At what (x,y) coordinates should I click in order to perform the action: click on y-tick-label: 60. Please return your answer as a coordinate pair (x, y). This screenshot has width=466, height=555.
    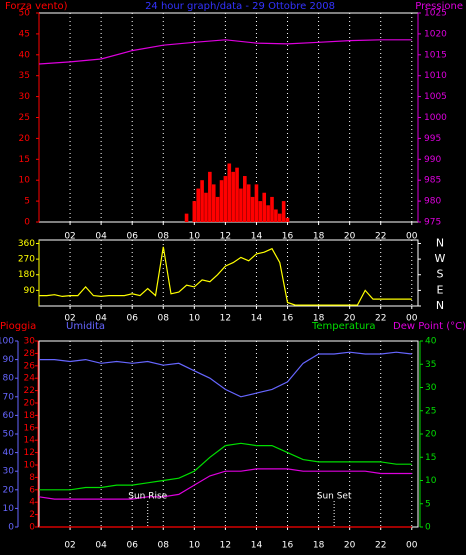
    Looking at the image, I should click on (9, 416).